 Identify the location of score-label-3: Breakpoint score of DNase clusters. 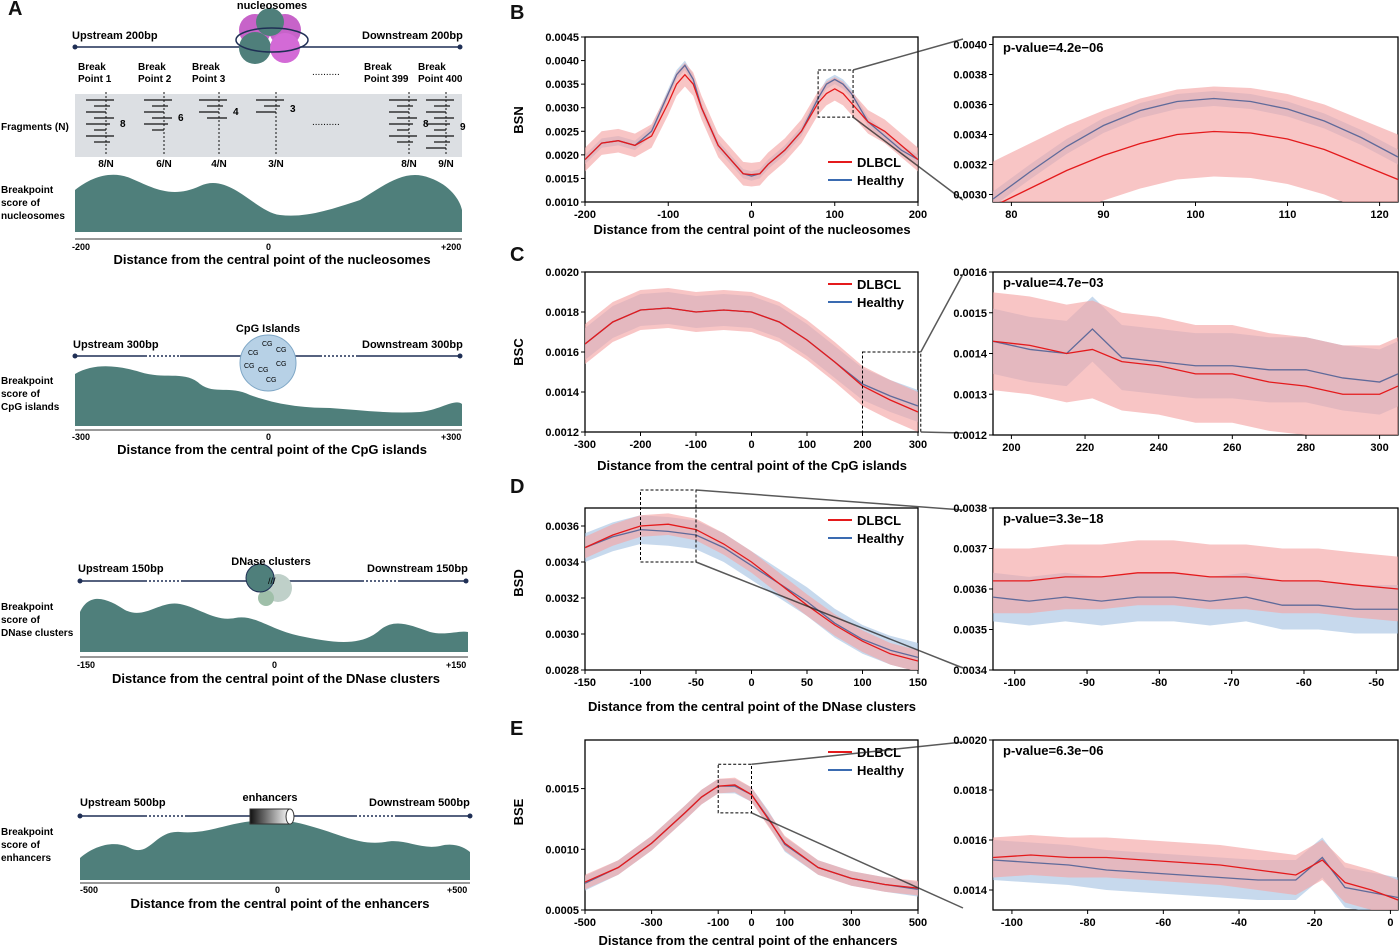
(37, 620).